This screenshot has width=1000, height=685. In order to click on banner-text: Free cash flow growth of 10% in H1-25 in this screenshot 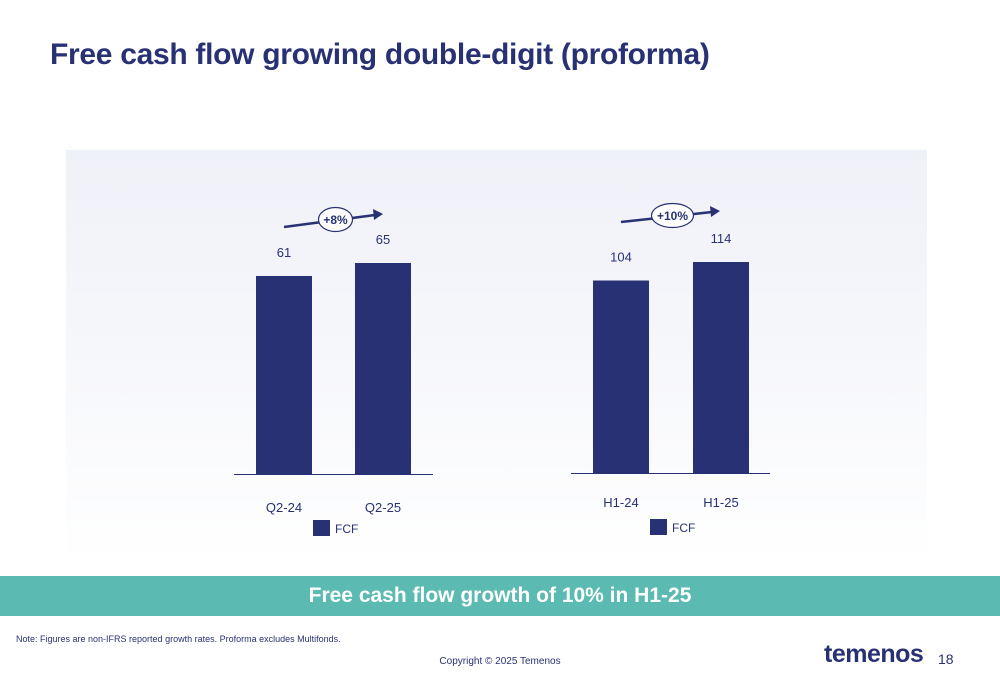, I will do `click(500, 595)`.